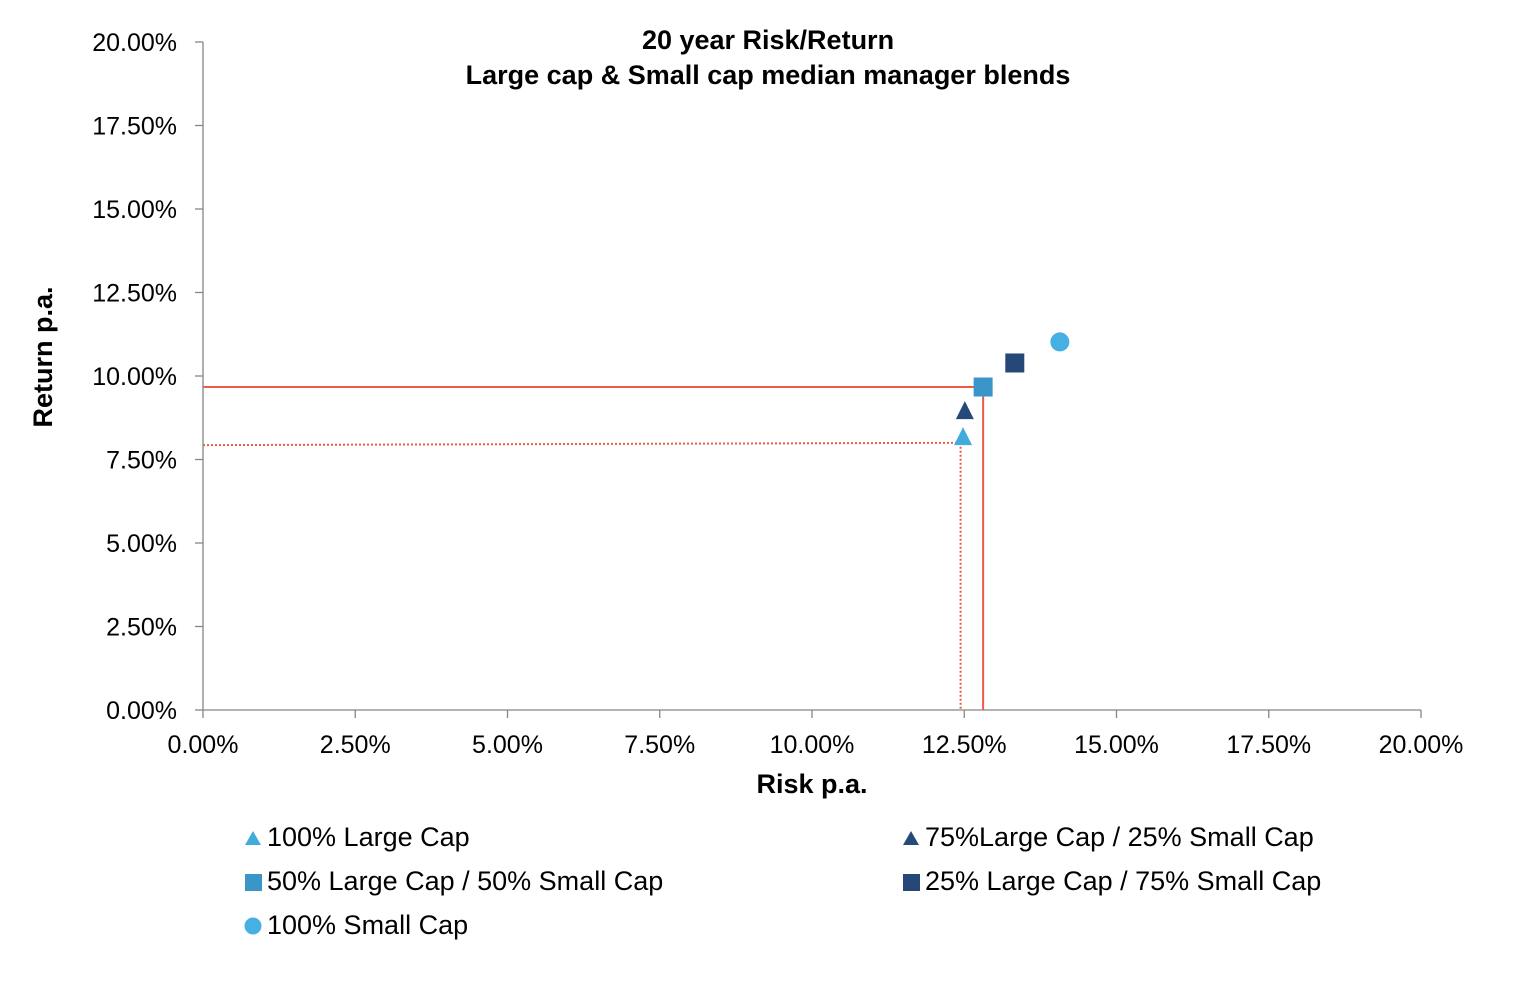 The image size is (1526, 997). What do you see at coordinates (659, 745) in the screenshot?
I see `x-tick-label: 7.50%` at bounding box center [659, 745].